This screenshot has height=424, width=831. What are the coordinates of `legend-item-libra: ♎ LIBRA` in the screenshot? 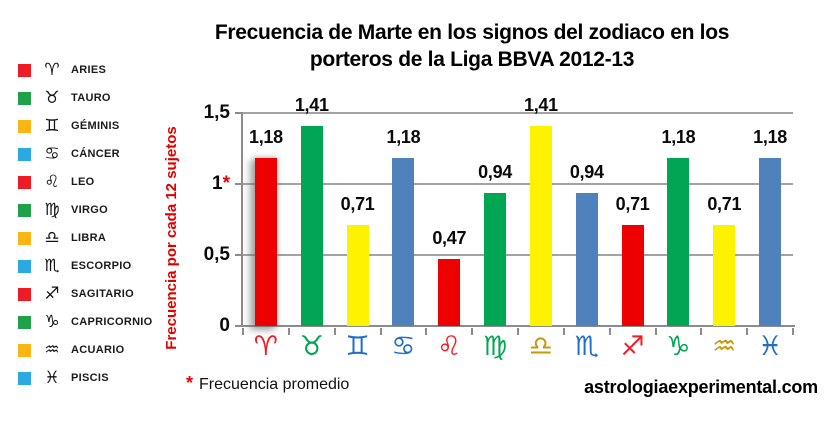 It's located at (103, 238).